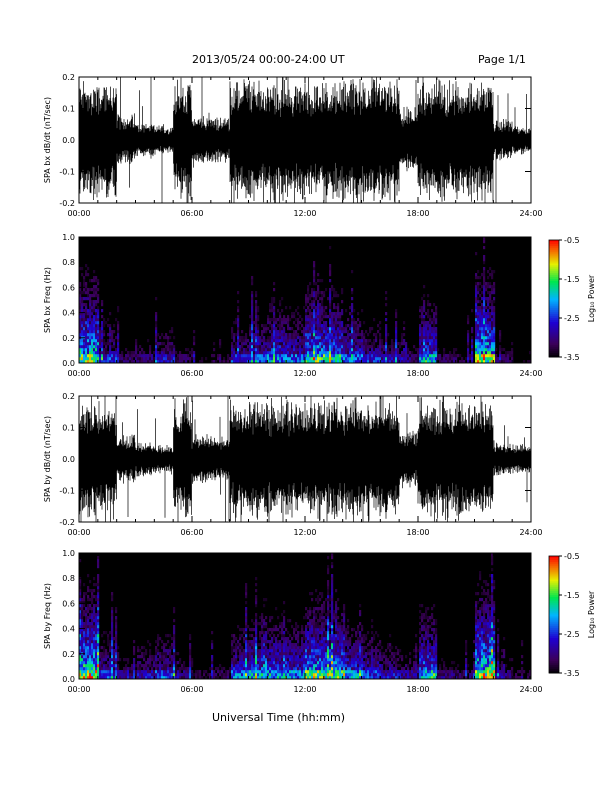 This screenshot has width=612, height=792. What do you see at coordinates (68, 679) in the screenshot?
I see `panel-4-ytick-label: 0.0` at bounding box center [68, 679].